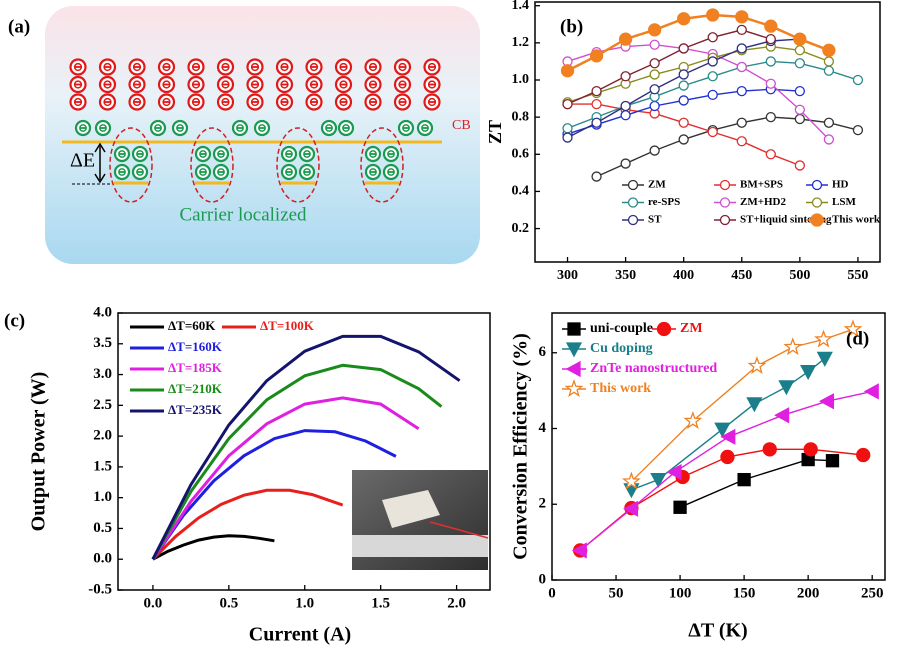  I want to click on y-axis-label: Output Power (W), so click(39, 452).